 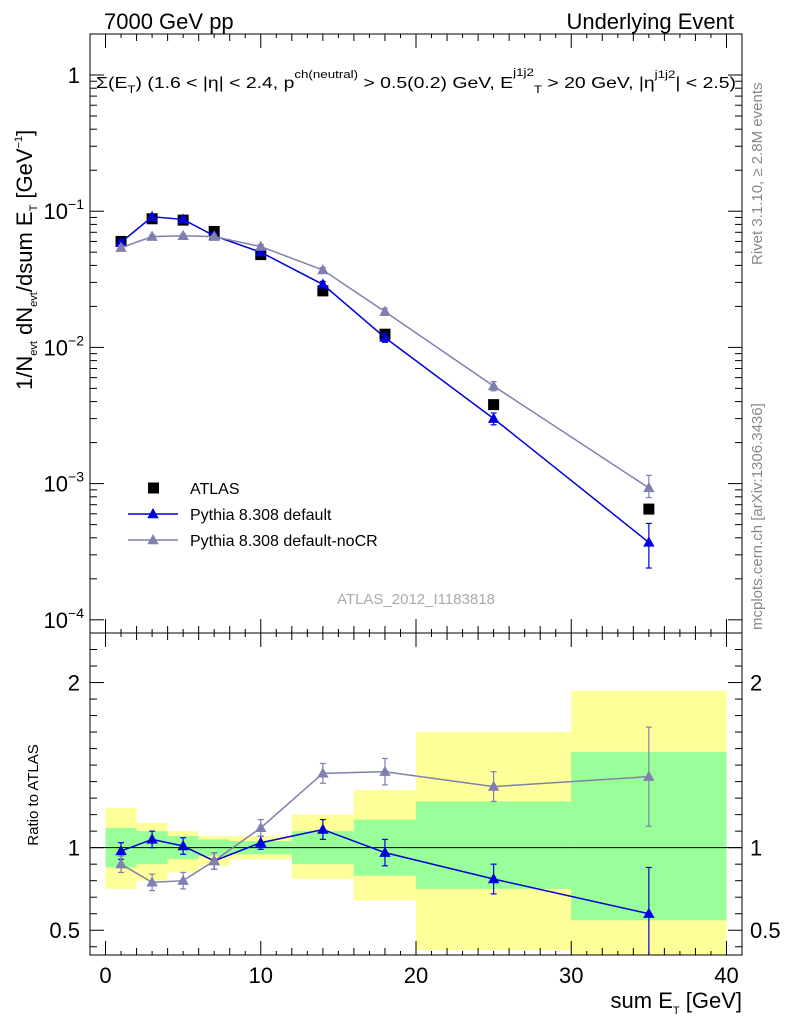 What do you see at coordinates (650, 21) in the screenshot?
I see `header-right: Underlying Event` at bounding box center [650, 21].